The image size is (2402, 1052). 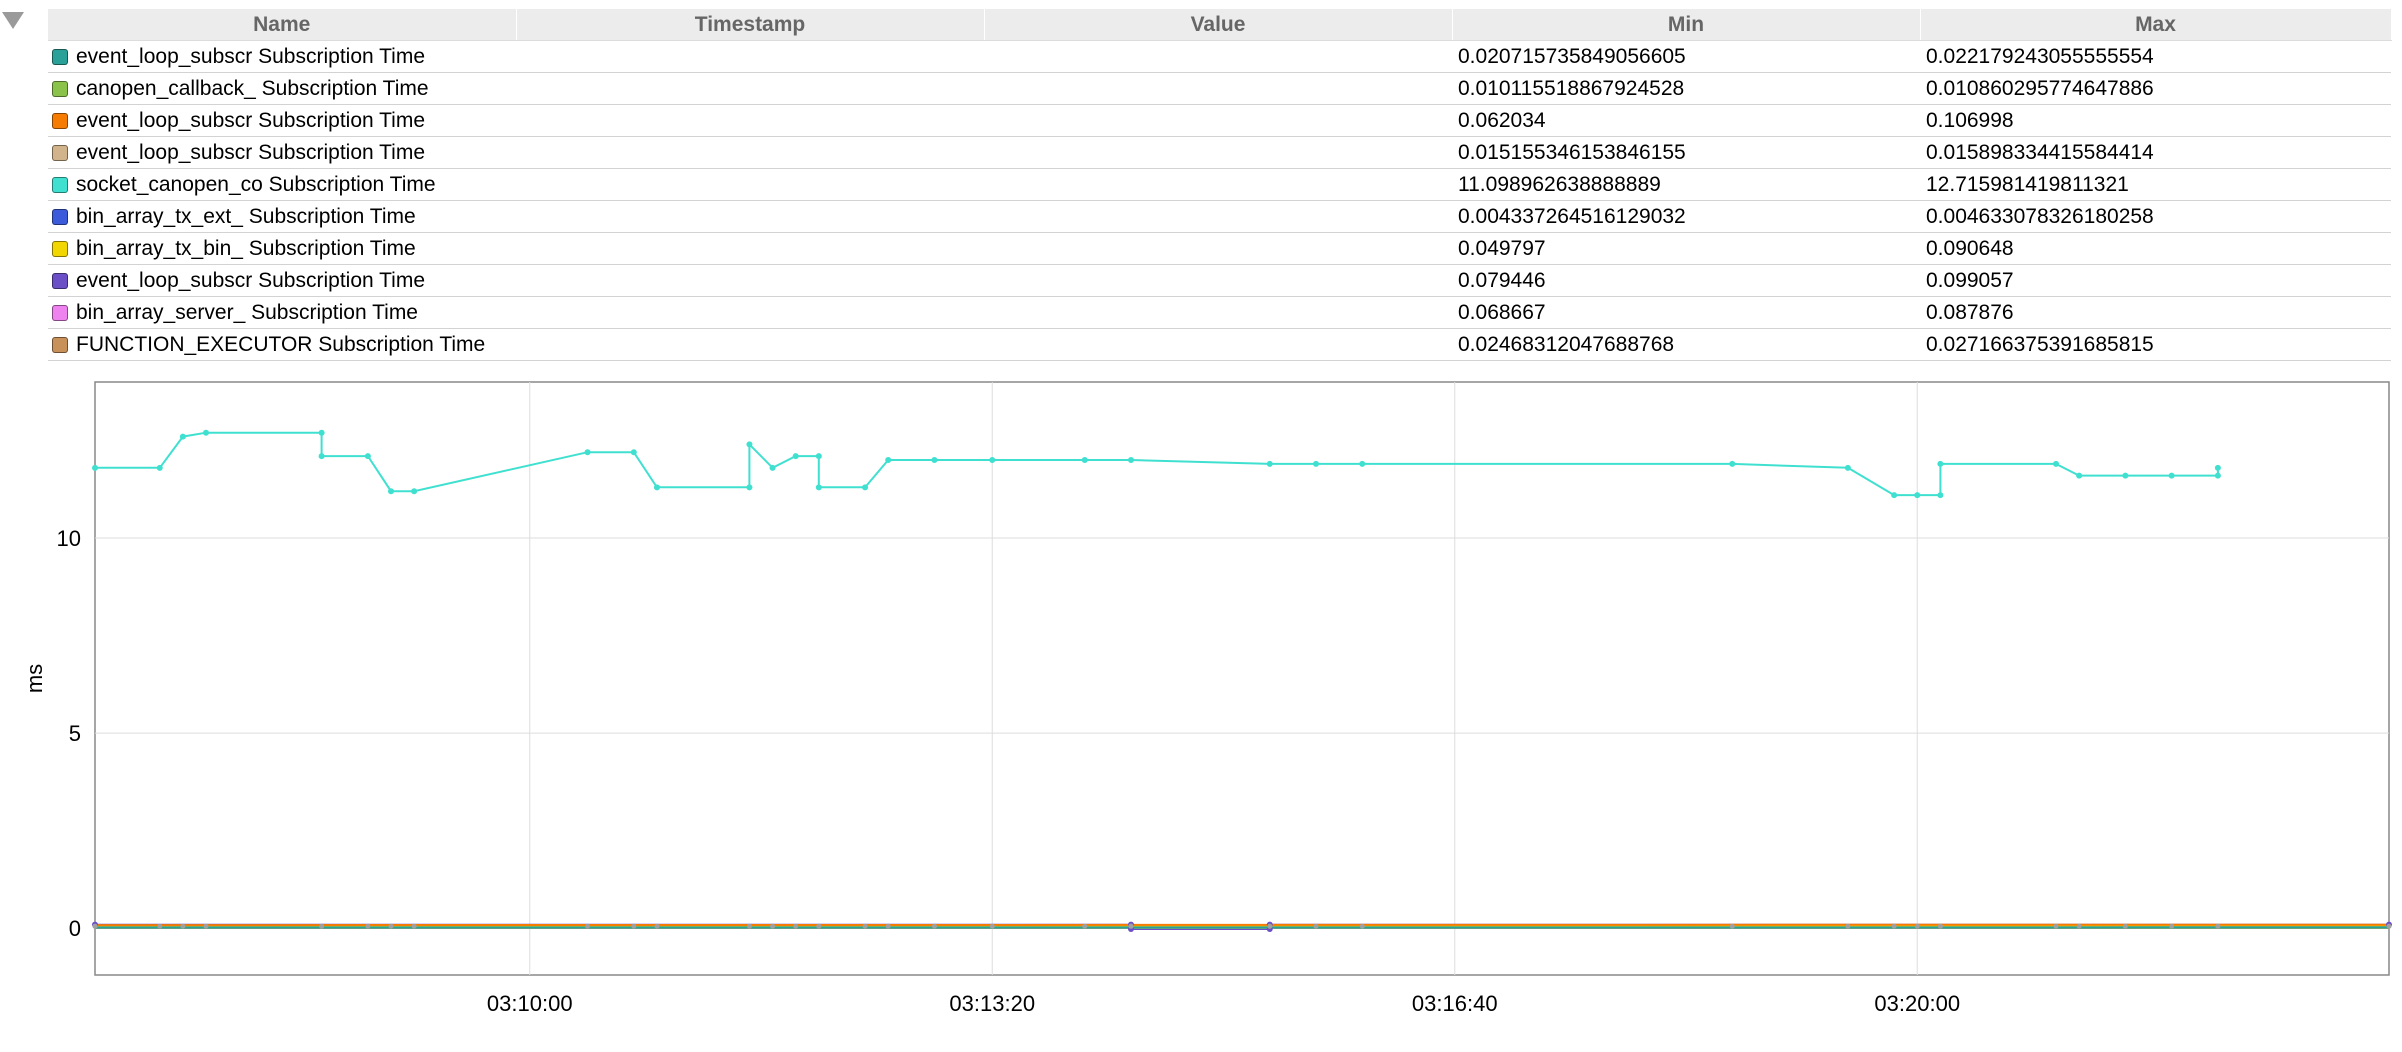 What do you see at coordinates (282, 25) in the screenshot?
I see `column-header-name: Name` at bounding box center [282, 25].